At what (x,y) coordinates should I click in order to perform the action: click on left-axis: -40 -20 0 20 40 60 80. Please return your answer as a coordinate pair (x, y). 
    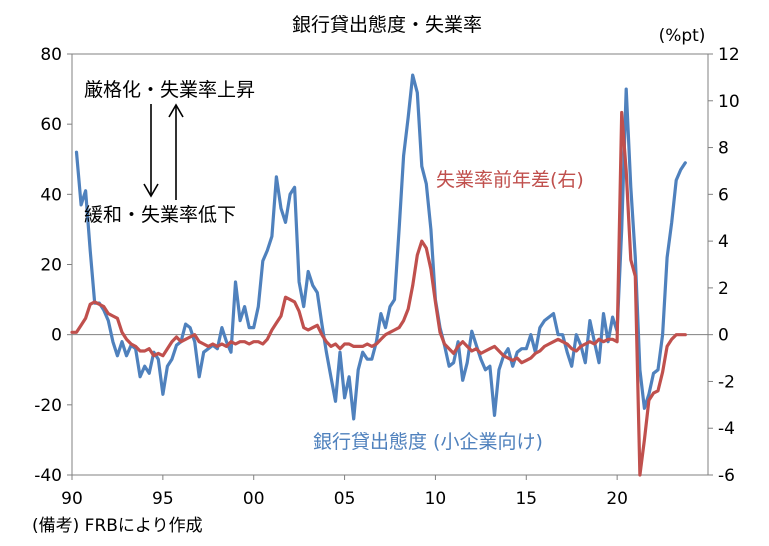
    Looking at the image, I should click on (53, 265).